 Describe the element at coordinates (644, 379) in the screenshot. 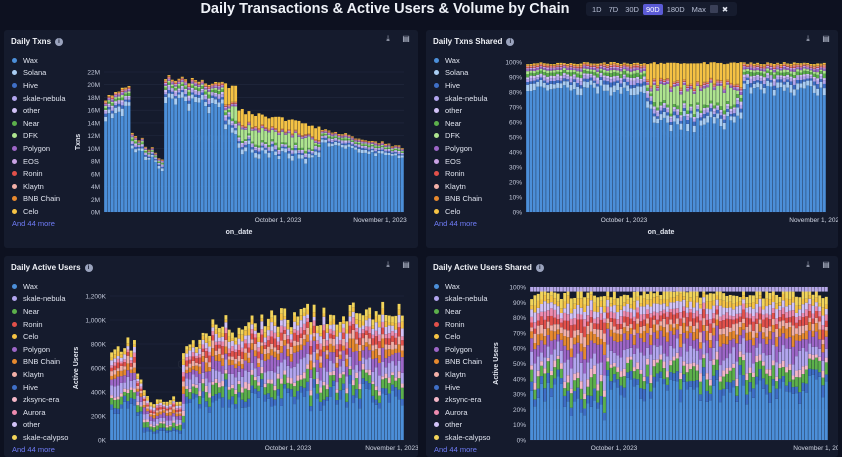

I see `bar-segment-zksync-era` at that location.